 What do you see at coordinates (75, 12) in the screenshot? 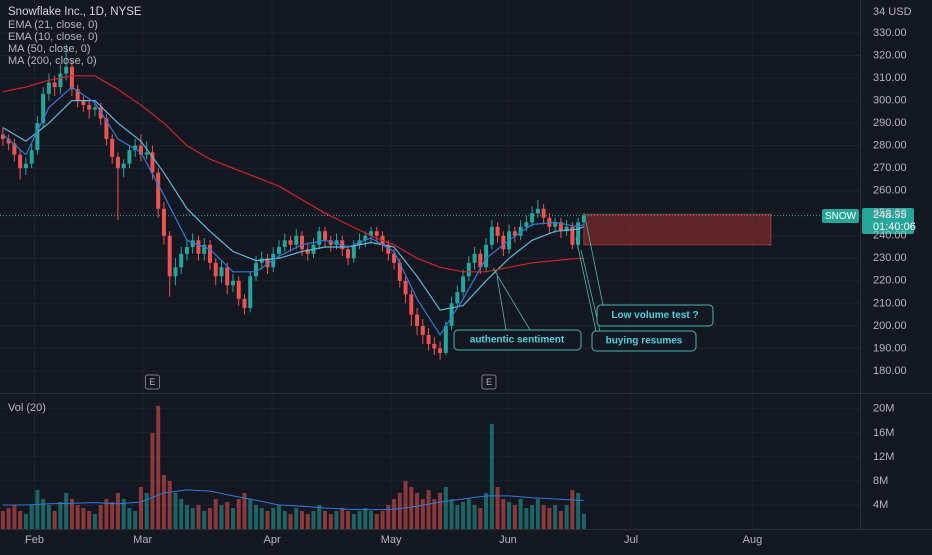
I see `chart-title: Snowflake Inc., 1D, NYSE` at bounding box center [75, 12].